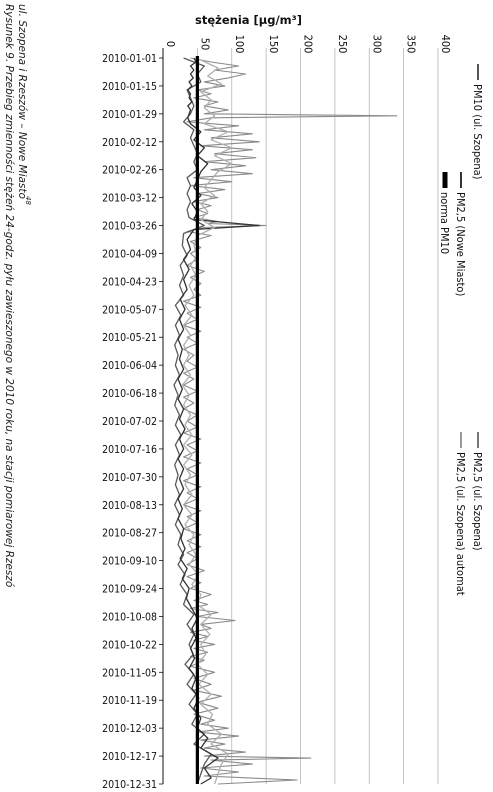  I want to click on date-tick-label: 2010-06-18, so click(129, 394).